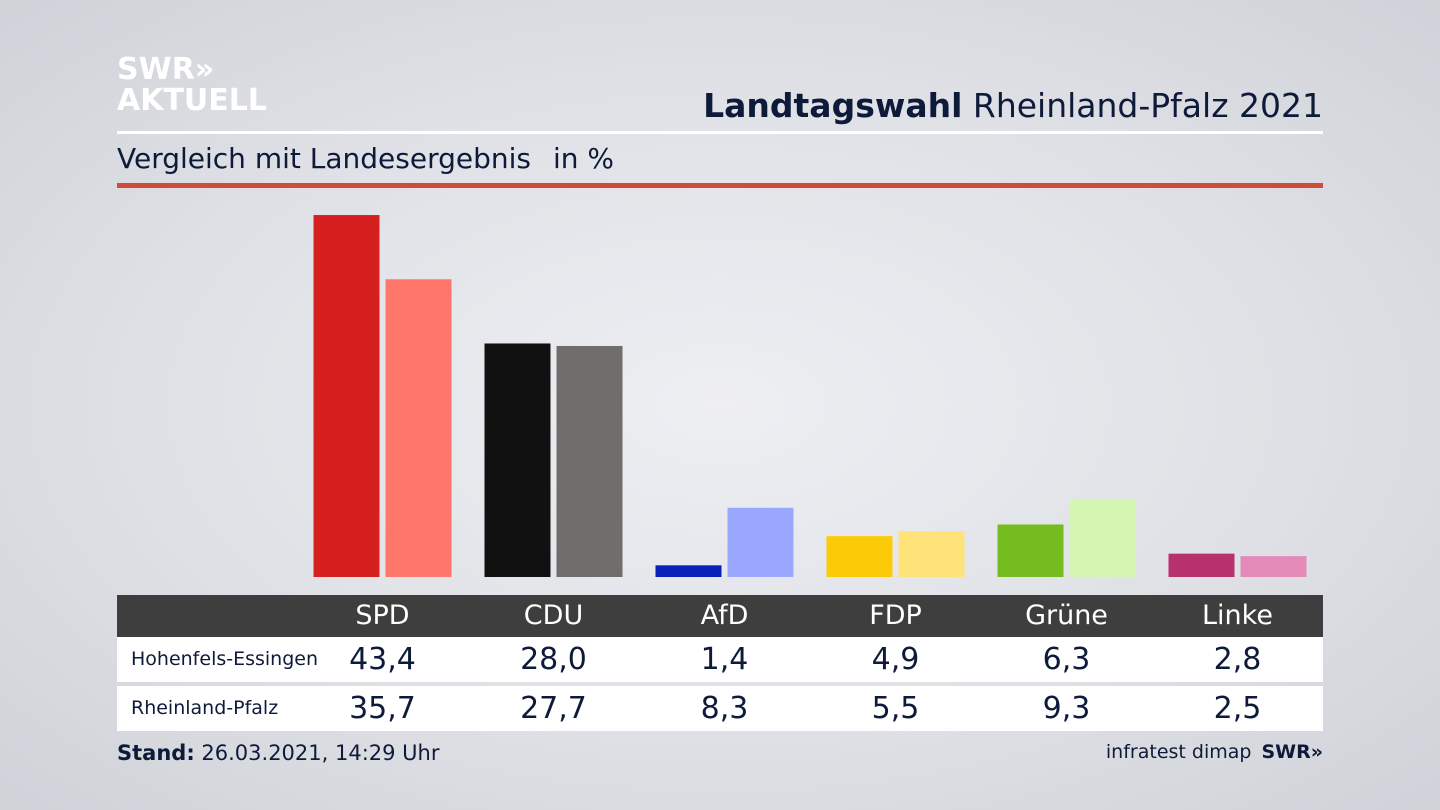 This screenshot has height=810, width=1440. I want to click on bar-spd-local, so click(346, 396).